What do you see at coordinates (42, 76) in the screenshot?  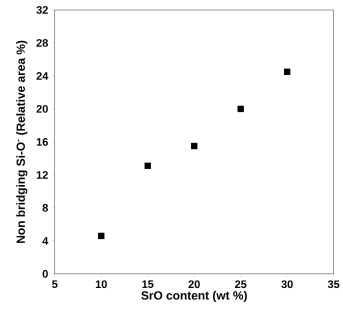 I see `y-tick-label: 24` at bounding box center [42, 76].